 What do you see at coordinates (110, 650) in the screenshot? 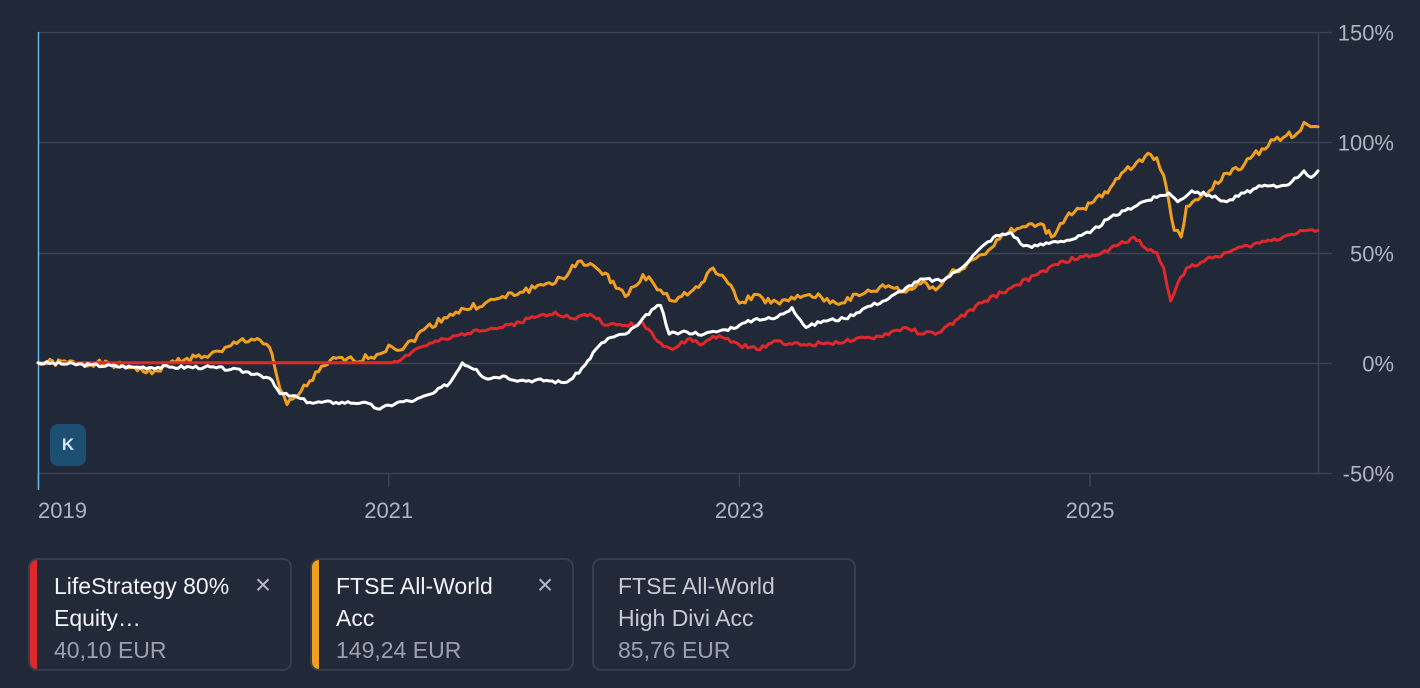
I see `legend-price: 40,10 EUR` at bounding box center [110, 650].